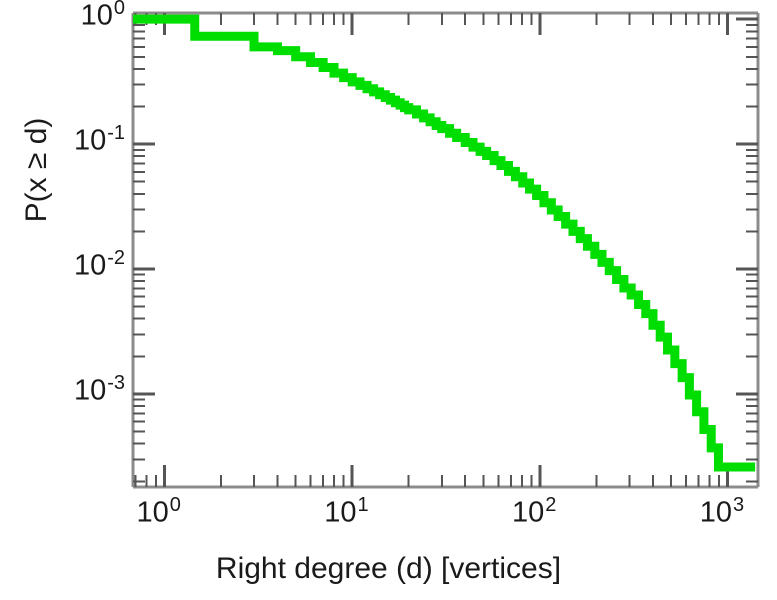 The width and height of the screenshot is (777, 600). Describe the element at coordinates (99, 139) in the screenshot. I see `y-tick-label-1: 10⁻¹` at that location.